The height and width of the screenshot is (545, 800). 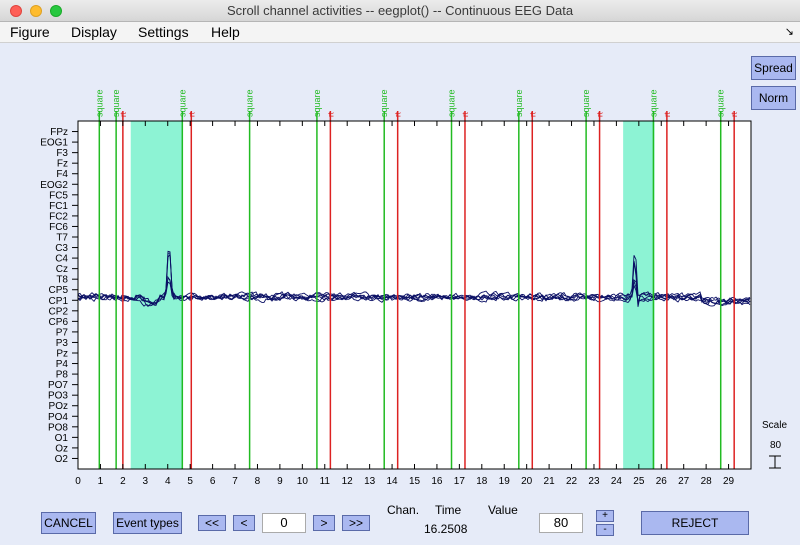 What do you see at coordinates (695, 523) in the screenshot?
I see `reject-button: REJECT` at bounding box center [695, 523].